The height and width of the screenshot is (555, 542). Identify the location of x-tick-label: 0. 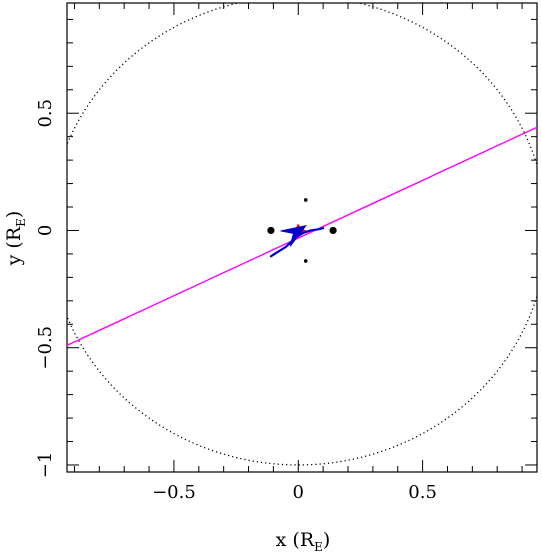
(298, 492).